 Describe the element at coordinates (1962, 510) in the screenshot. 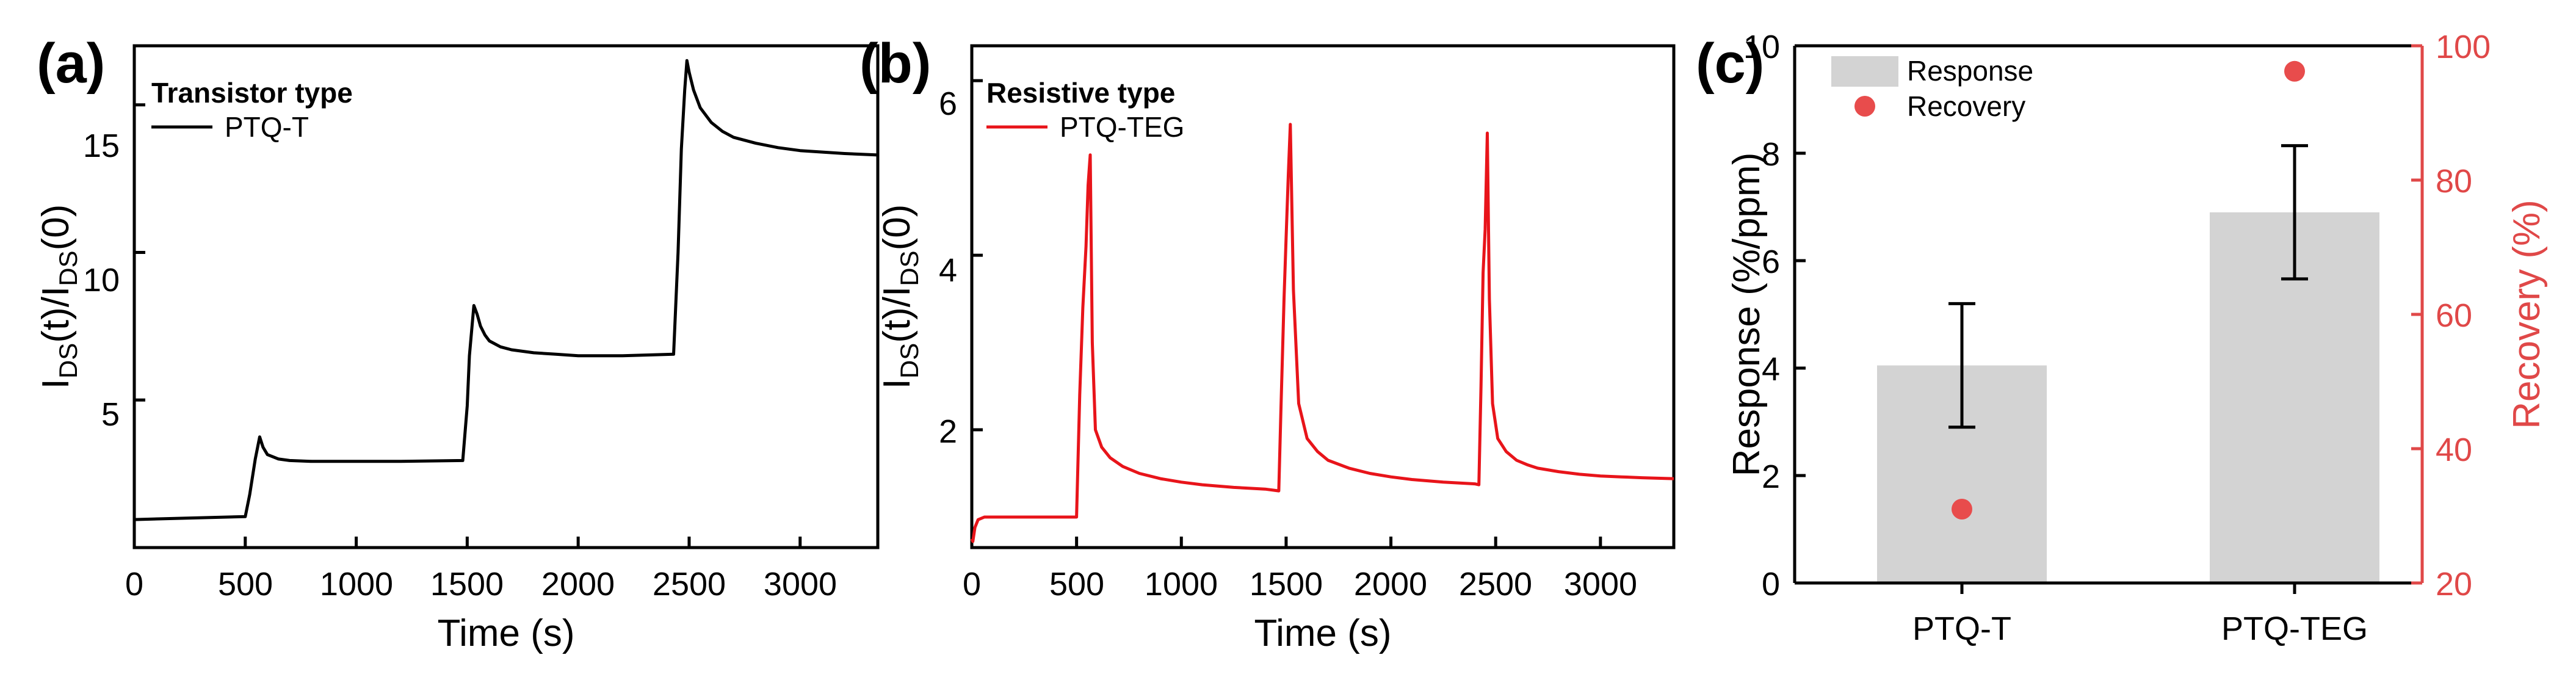

I see `panel-c-recovery-point-ptq-t` at that location.